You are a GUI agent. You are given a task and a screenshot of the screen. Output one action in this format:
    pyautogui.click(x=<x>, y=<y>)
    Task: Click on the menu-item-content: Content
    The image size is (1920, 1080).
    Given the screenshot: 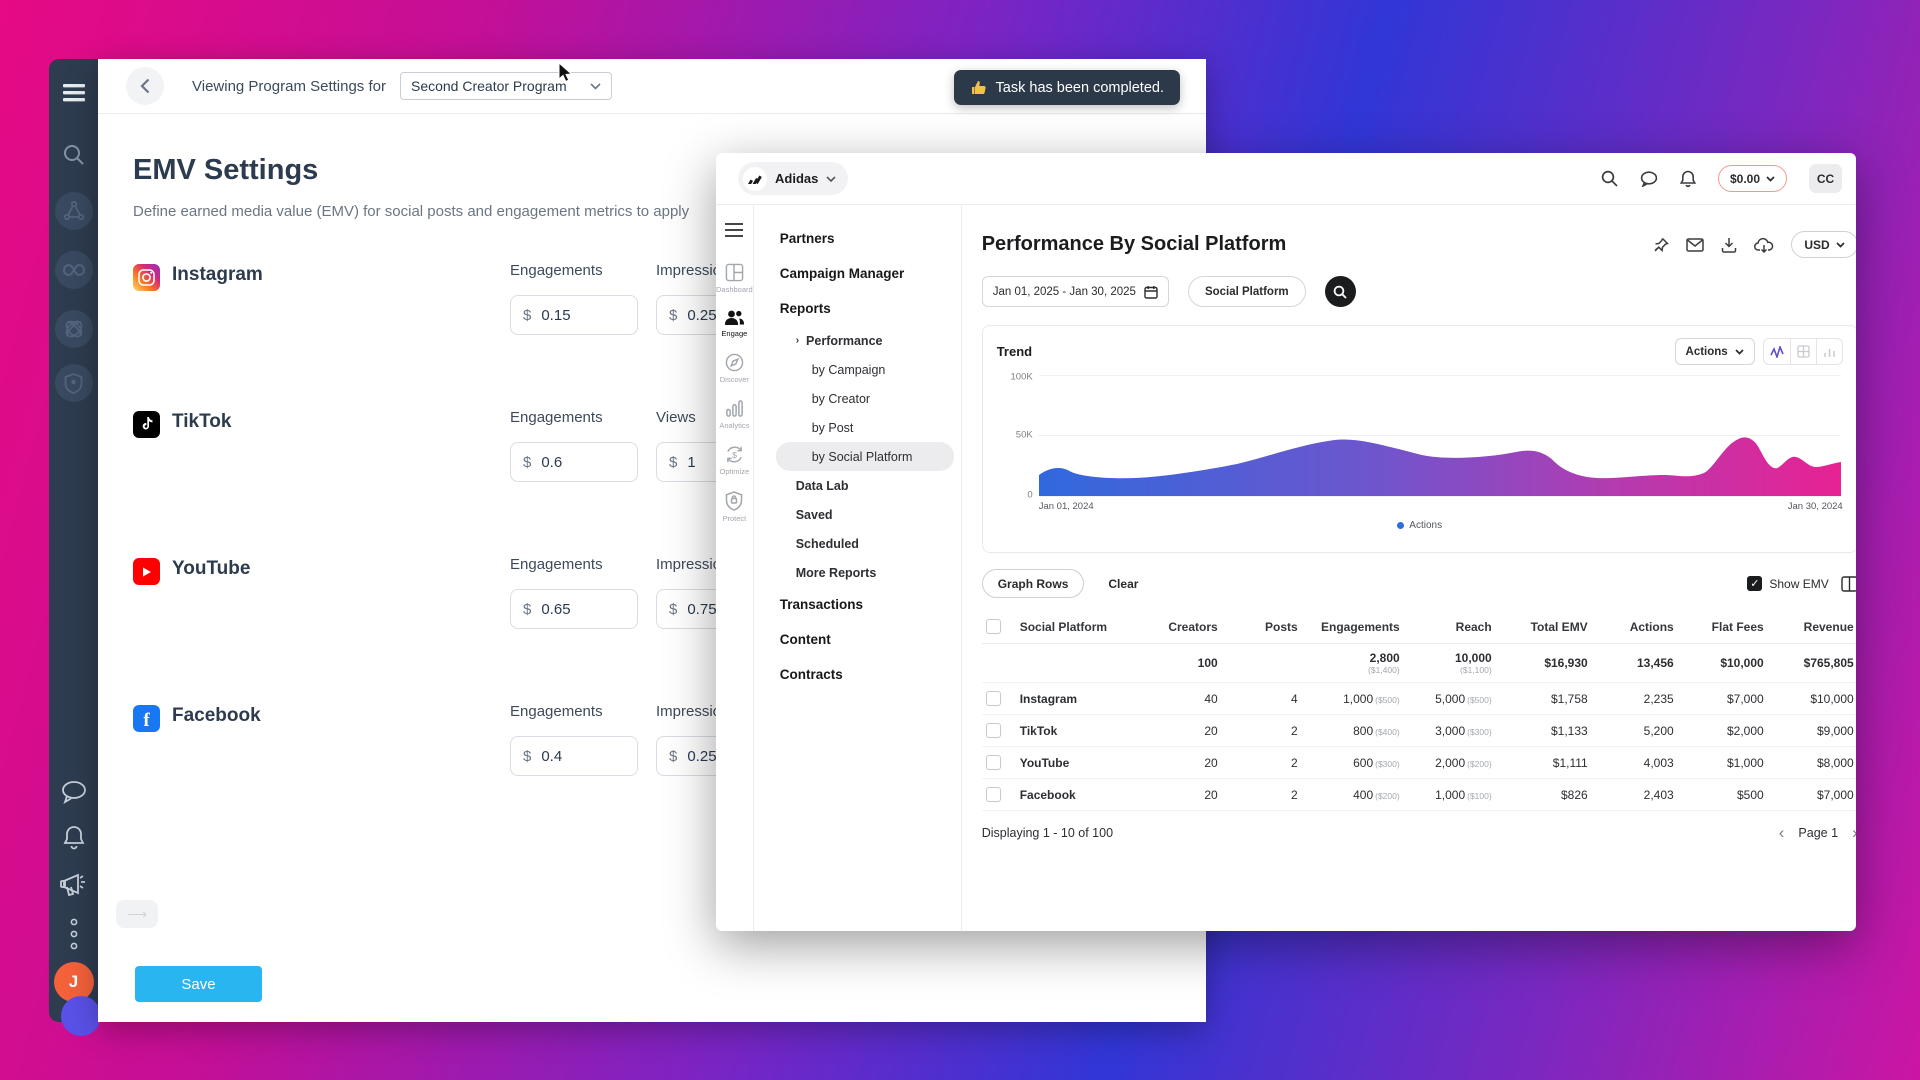 What is the action you would take?
    pyautogui.click(x=866, y=639)
    